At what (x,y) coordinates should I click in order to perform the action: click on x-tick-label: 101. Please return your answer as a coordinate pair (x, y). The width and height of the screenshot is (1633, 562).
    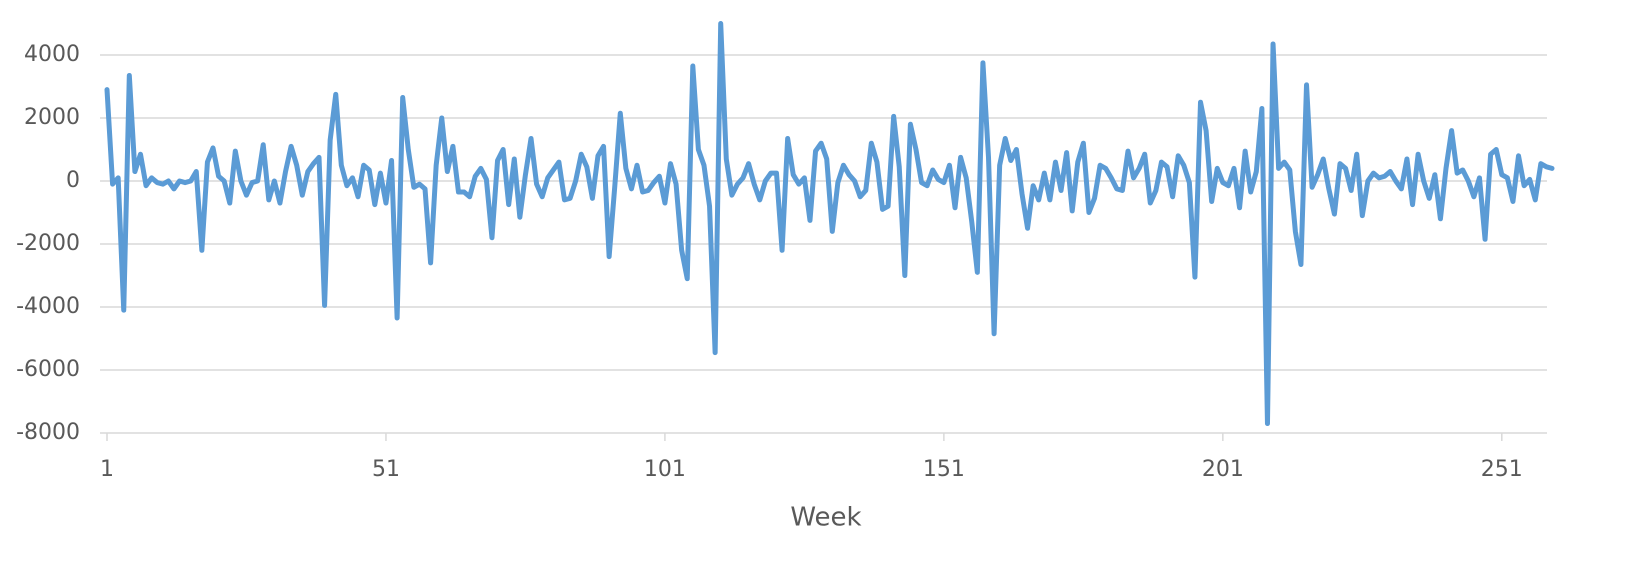
    Looking at the image, I should click on (665, 469).